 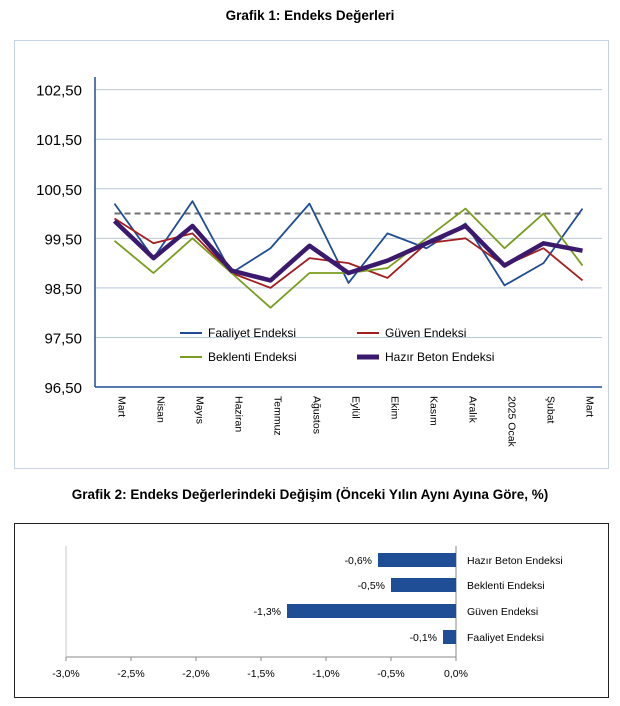 What do you see at coordinates (63, 338) in the screenshot?
I see `y-tick-label: 97,50` at bounding box center [63, 338].